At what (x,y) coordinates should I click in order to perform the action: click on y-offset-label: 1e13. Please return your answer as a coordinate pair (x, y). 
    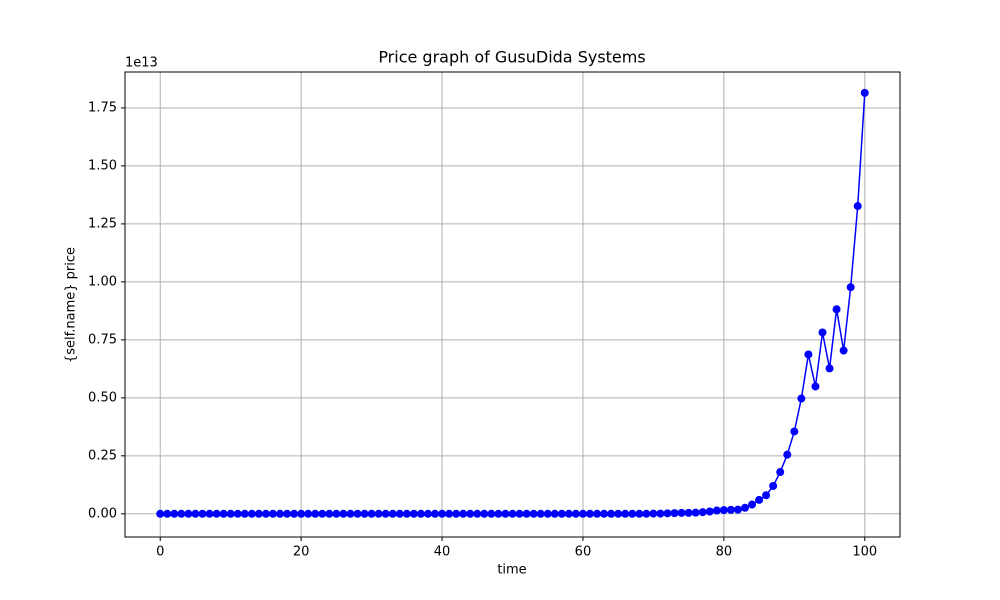
    Looking at the image, I should click on (141, 63).